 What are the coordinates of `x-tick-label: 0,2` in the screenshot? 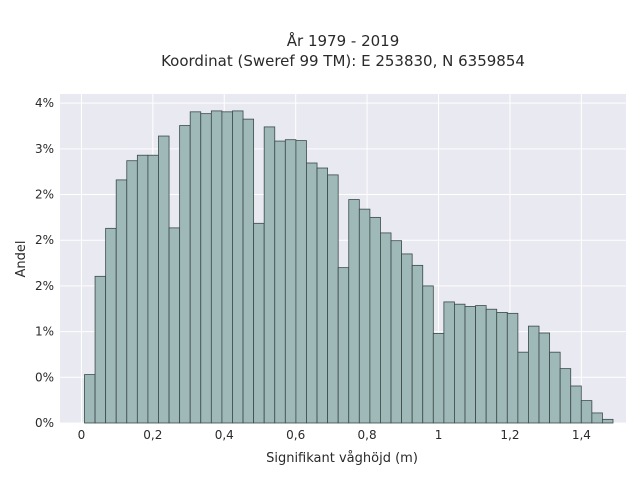 It's located at (152, 435).